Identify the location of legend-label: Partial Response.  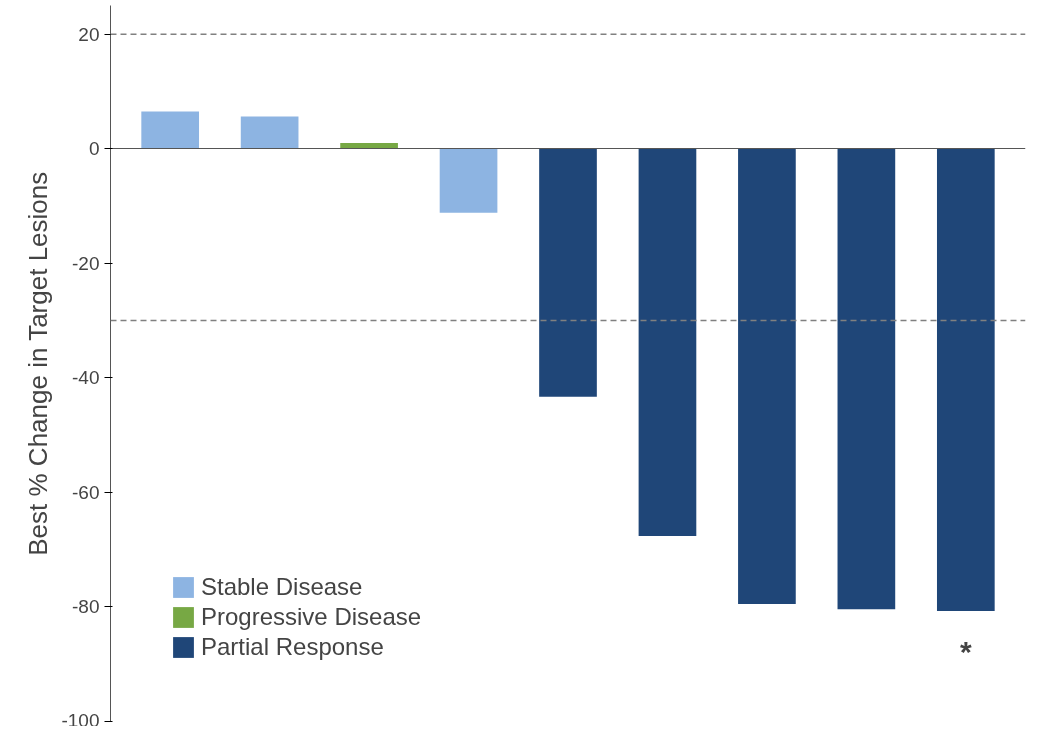
(292, 647).